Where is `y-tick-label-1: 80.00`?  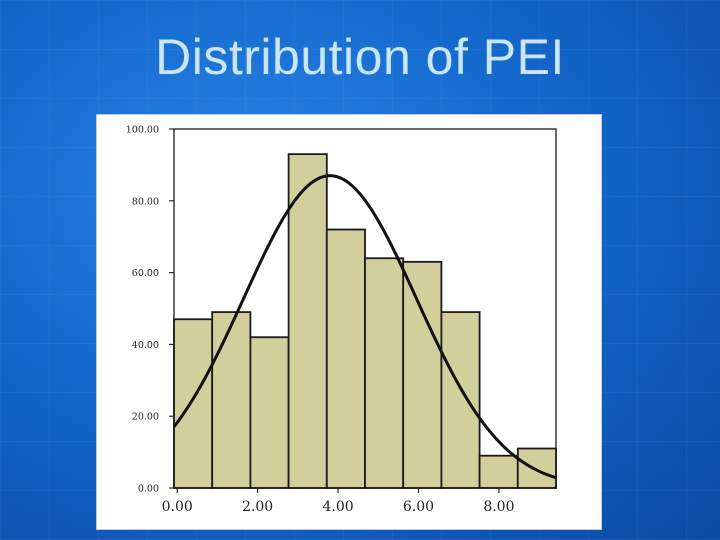 y-tick-label-1: 80.00 is located at coordinates (145, 201).